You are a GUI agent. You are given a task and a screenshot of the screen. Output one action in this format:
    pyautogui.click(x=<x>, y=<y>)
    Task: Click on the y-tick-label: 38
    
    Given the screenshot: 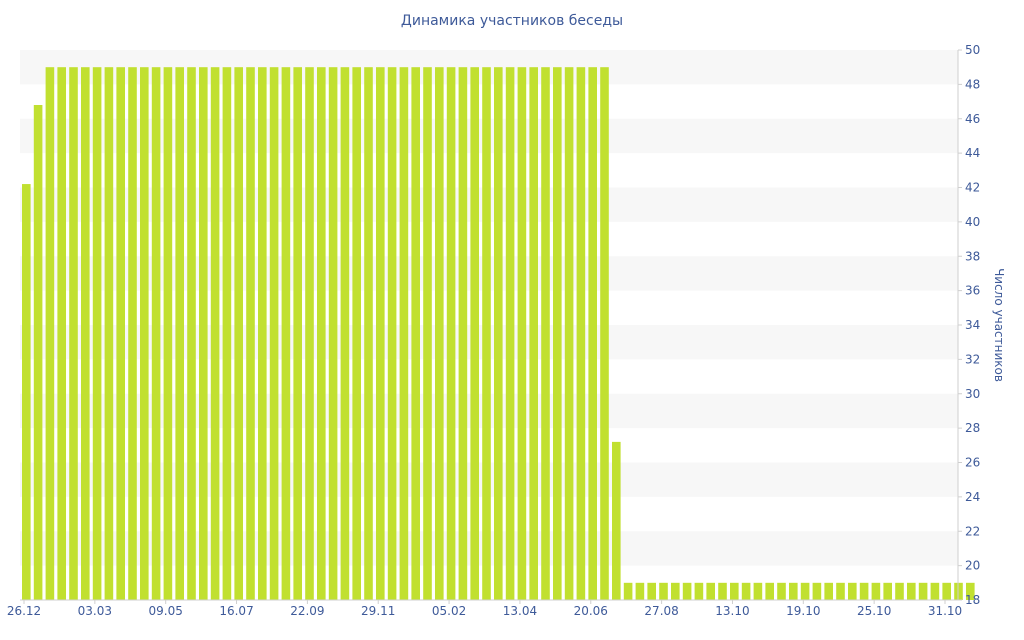 What is the action you would take?
    pyautogui.click(x=972, y=256)
    